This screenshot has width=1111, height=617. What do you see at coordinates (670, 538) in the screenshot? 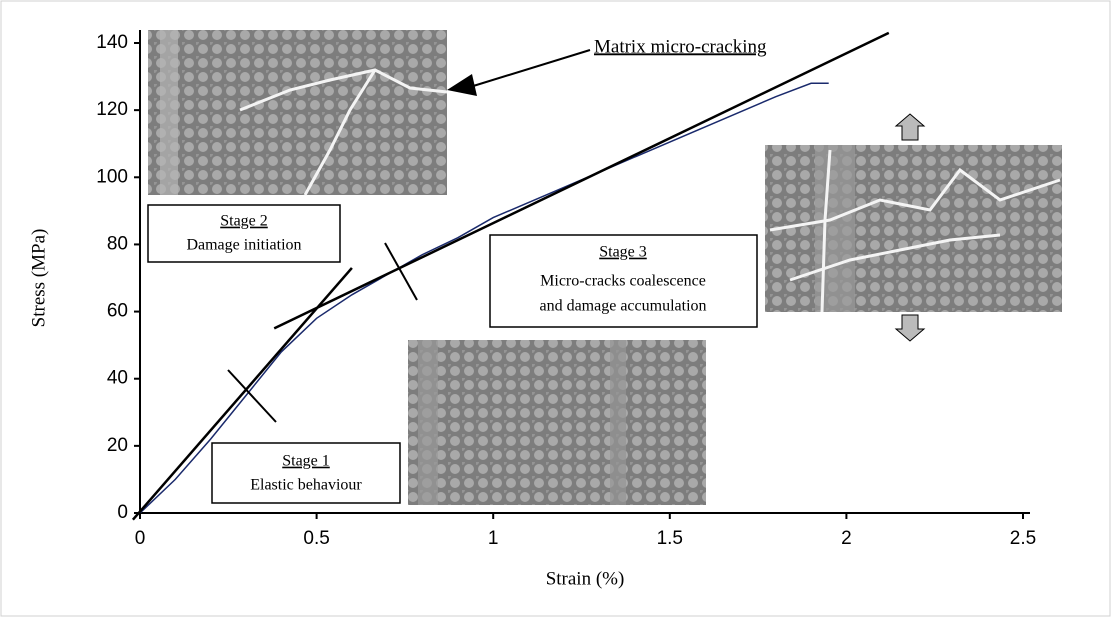
I see `x-tick-label: 1.5` at bounding box center [670, 538].